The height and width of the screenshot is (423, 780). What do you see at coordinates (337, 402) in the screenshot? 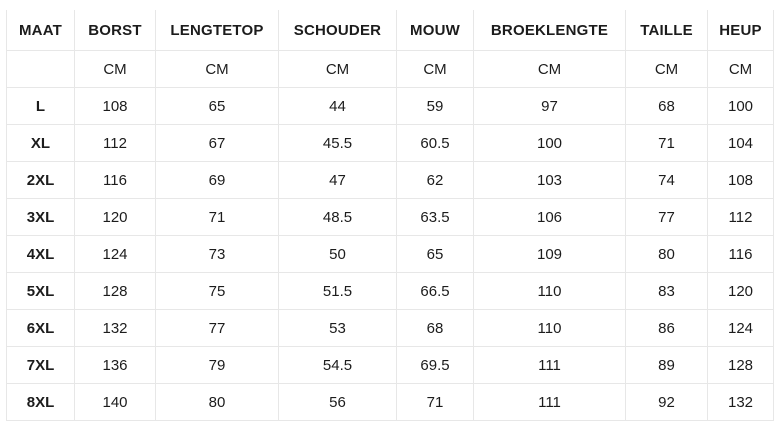
I see `measurement-value-cell: 56` at bounding box center [337, 402].